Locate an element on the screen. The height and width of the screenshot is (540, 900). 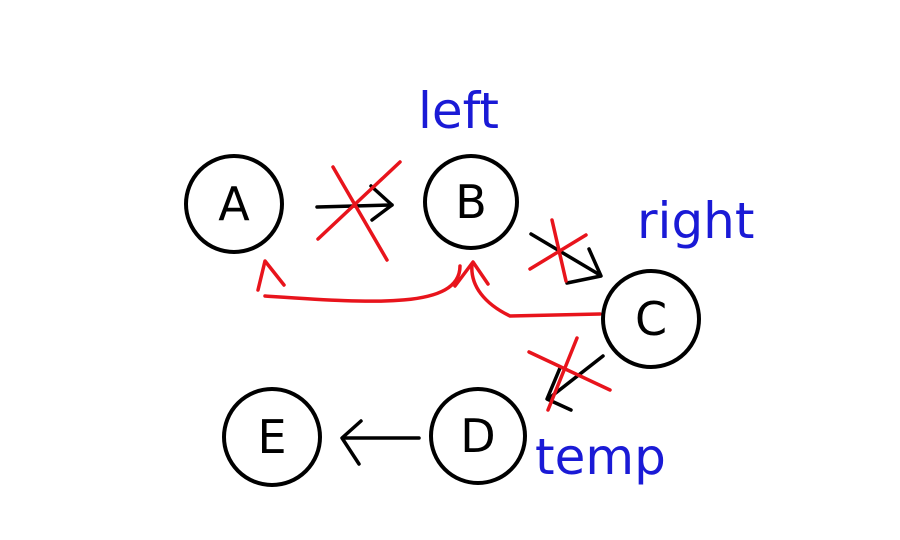
link-b-to-c-arrowhead is located at coordinates (584, 266).